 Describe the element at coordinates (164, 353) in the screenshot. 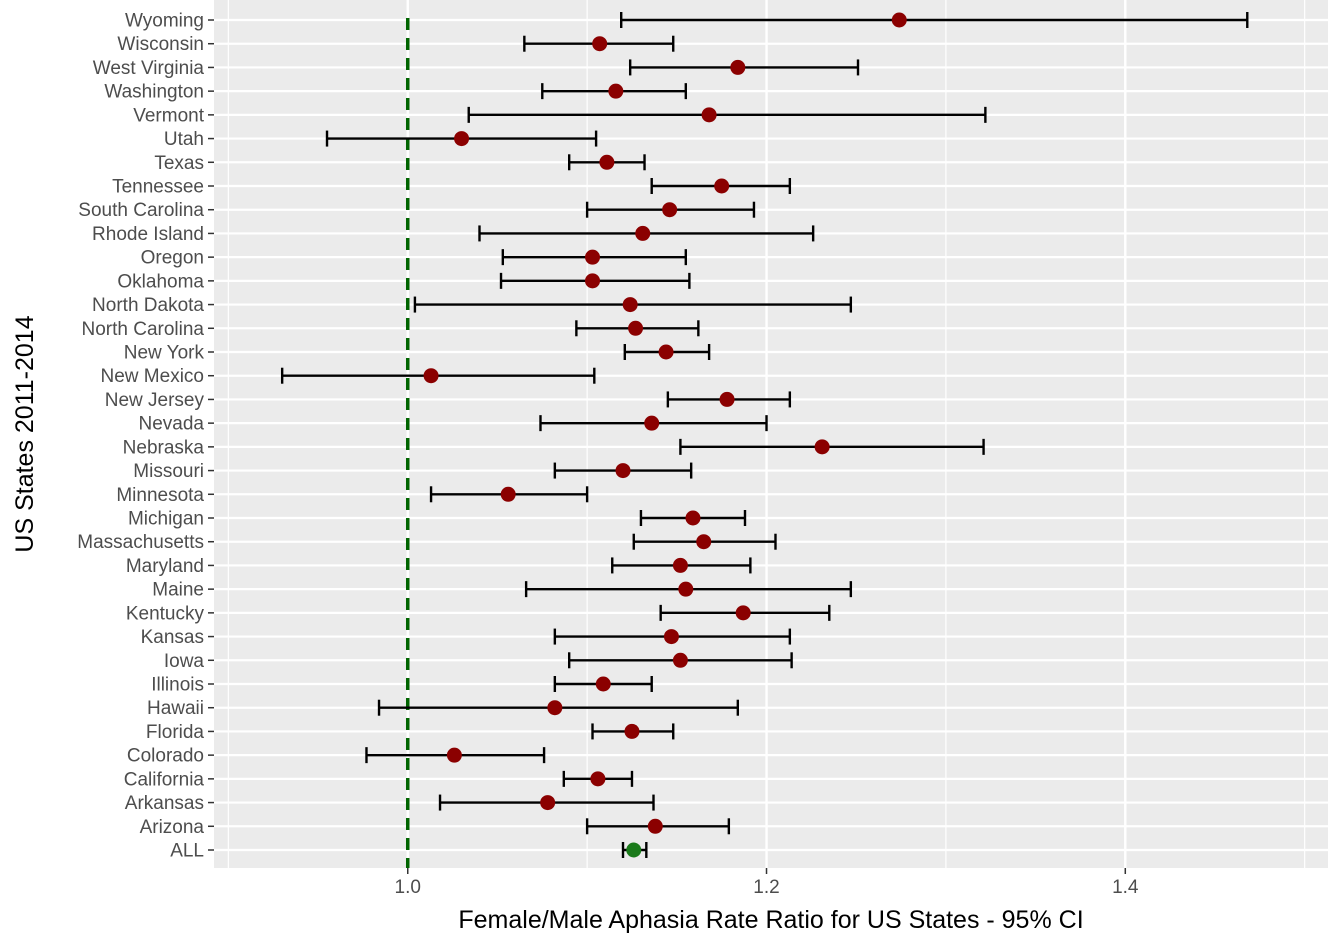

I see `y-tick-label-new-york: New York` at that location.